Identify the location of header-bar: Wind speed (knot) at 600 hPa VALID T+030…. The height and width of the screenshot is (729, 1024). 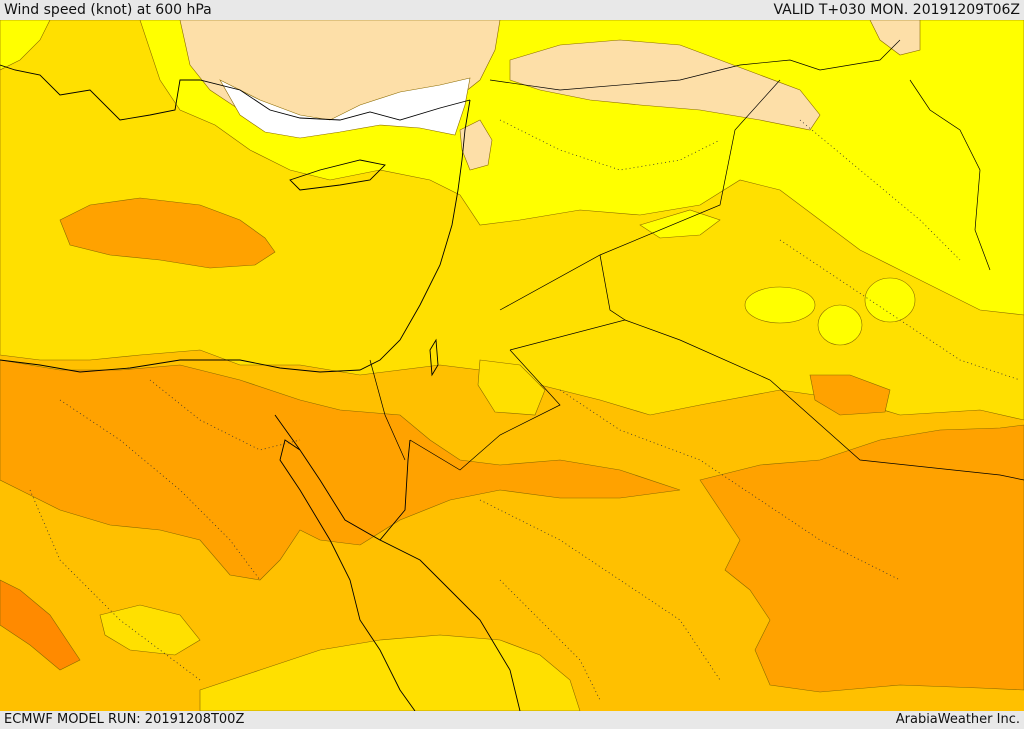
(512, 10).